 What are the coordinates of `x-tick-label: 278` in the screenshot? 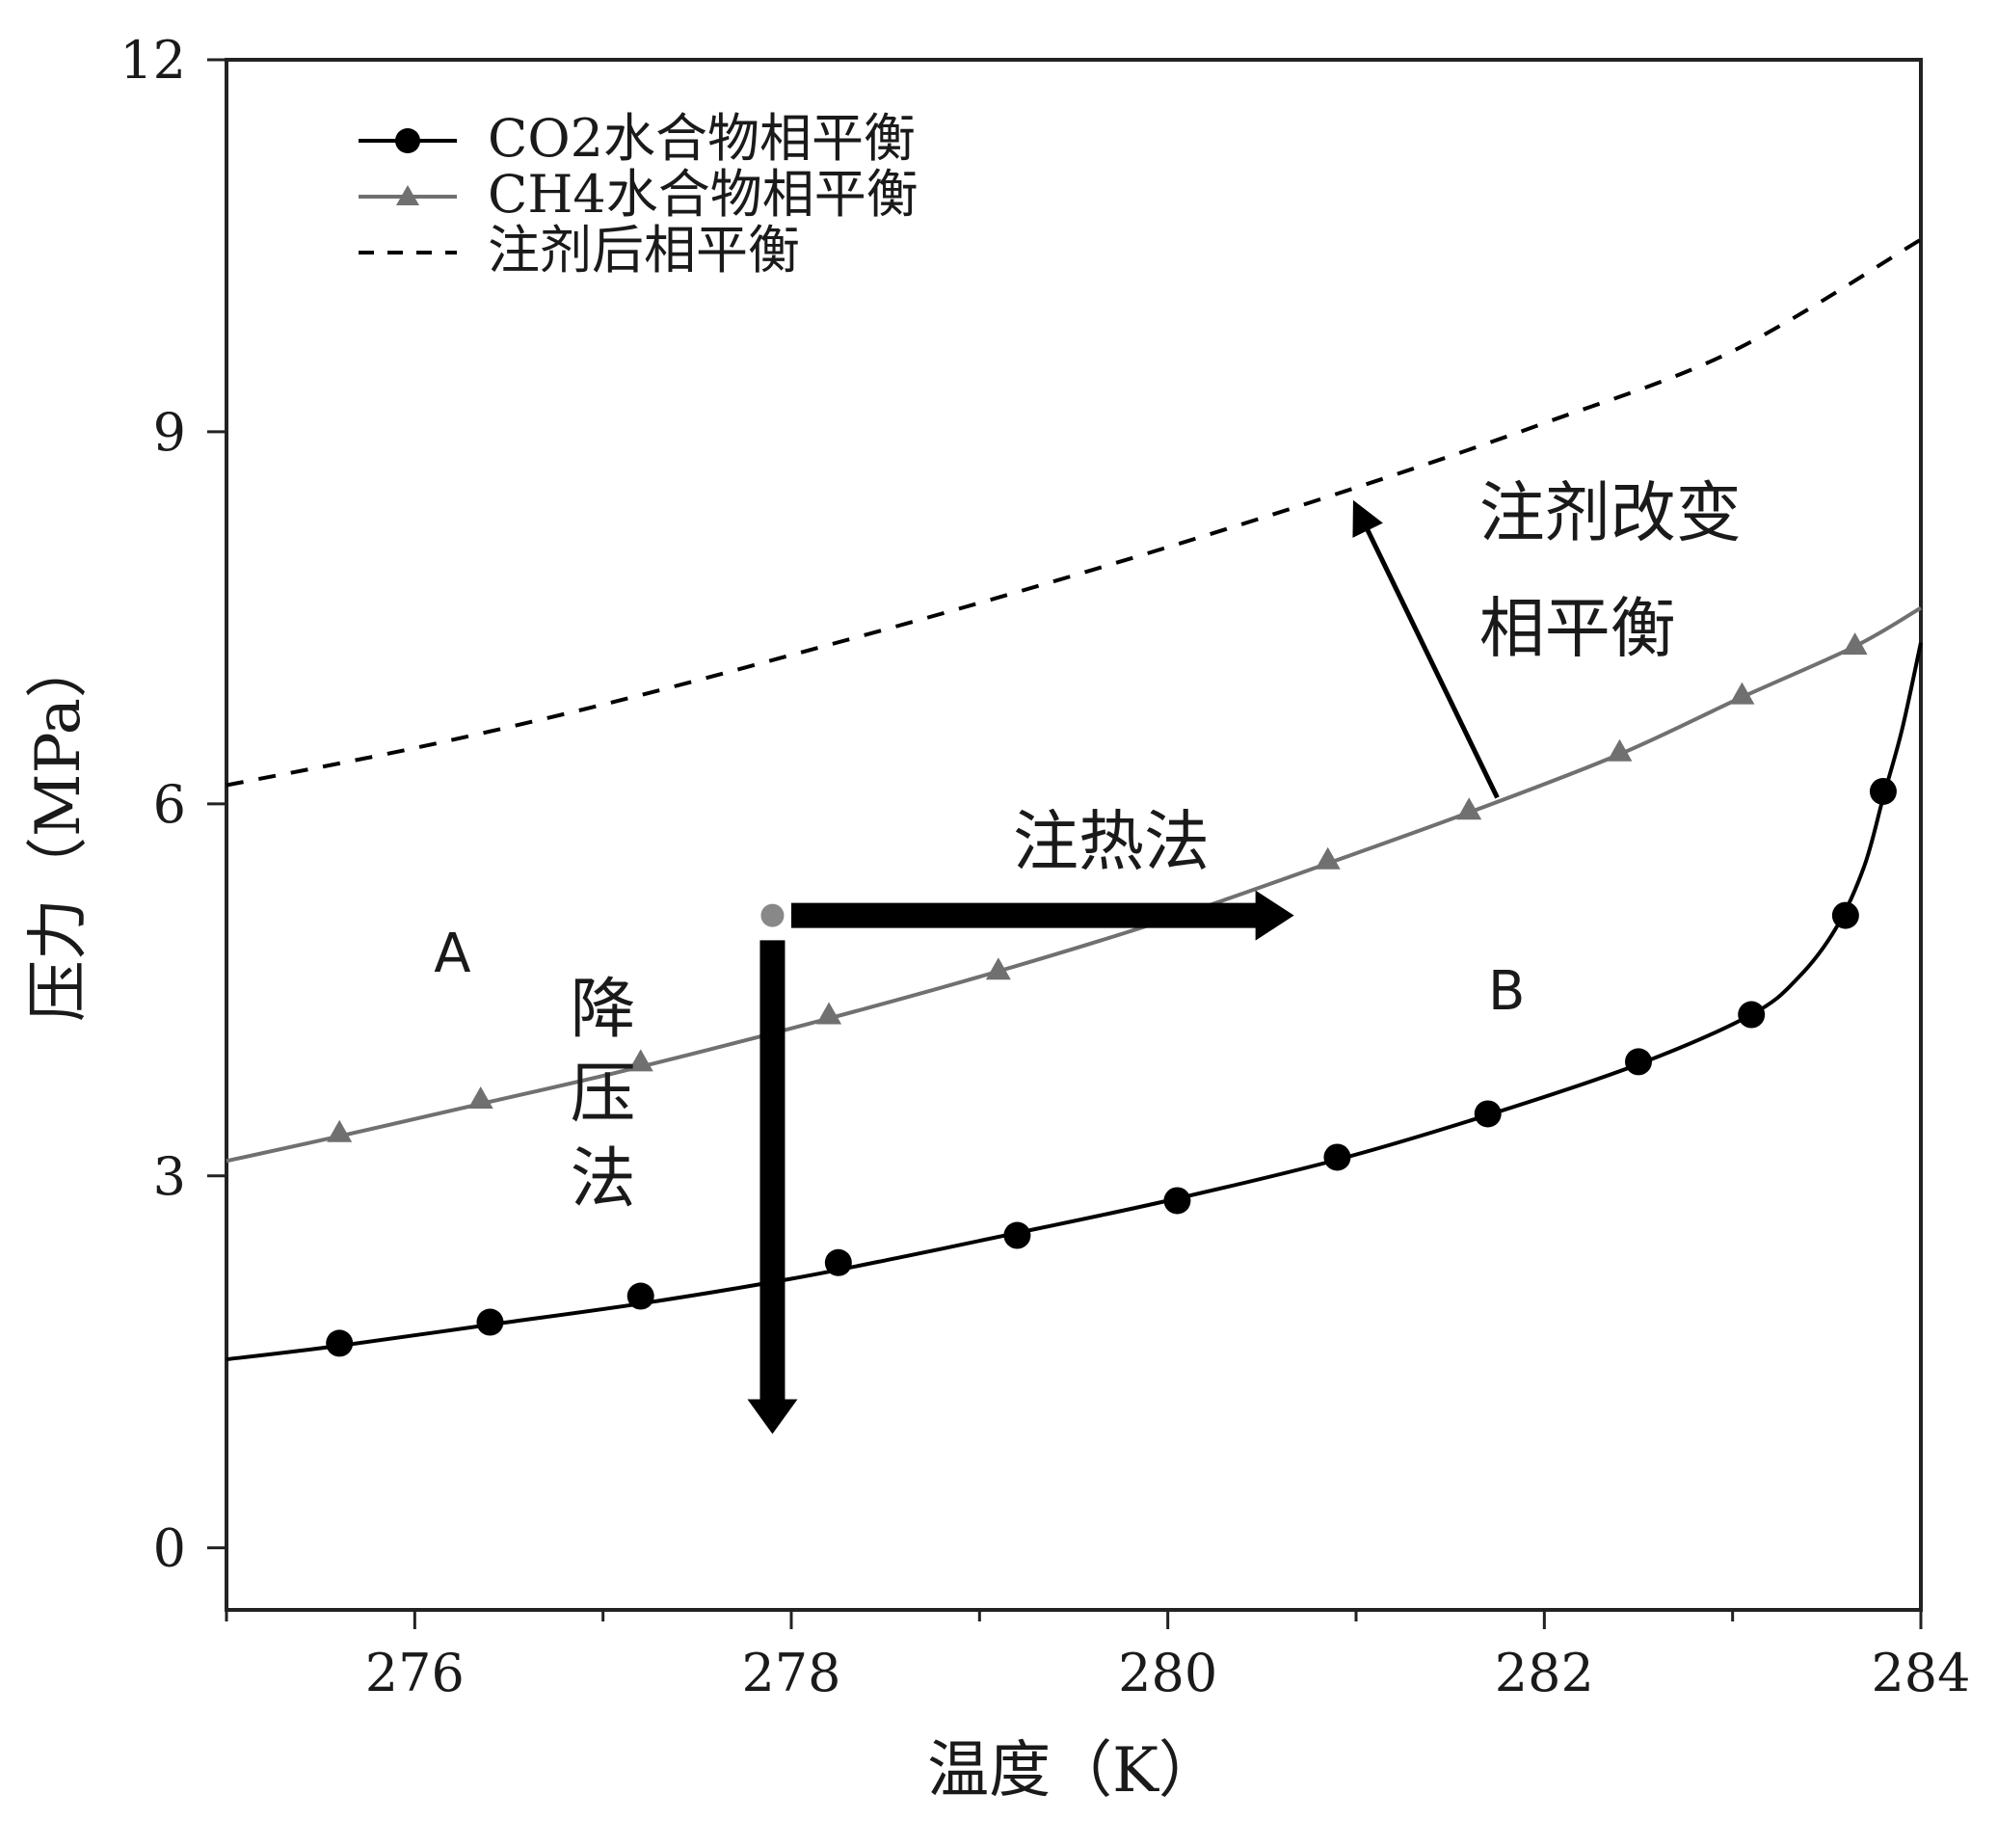 It's located at (790, 1673).